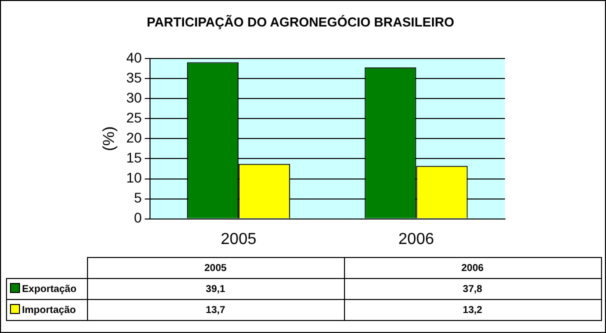 Image resolution: width=606 pixels, height=333 pixels. Describe the element at coordinates (134, 57) in the screenshot. I see `y-tick-label: 40` at that location.